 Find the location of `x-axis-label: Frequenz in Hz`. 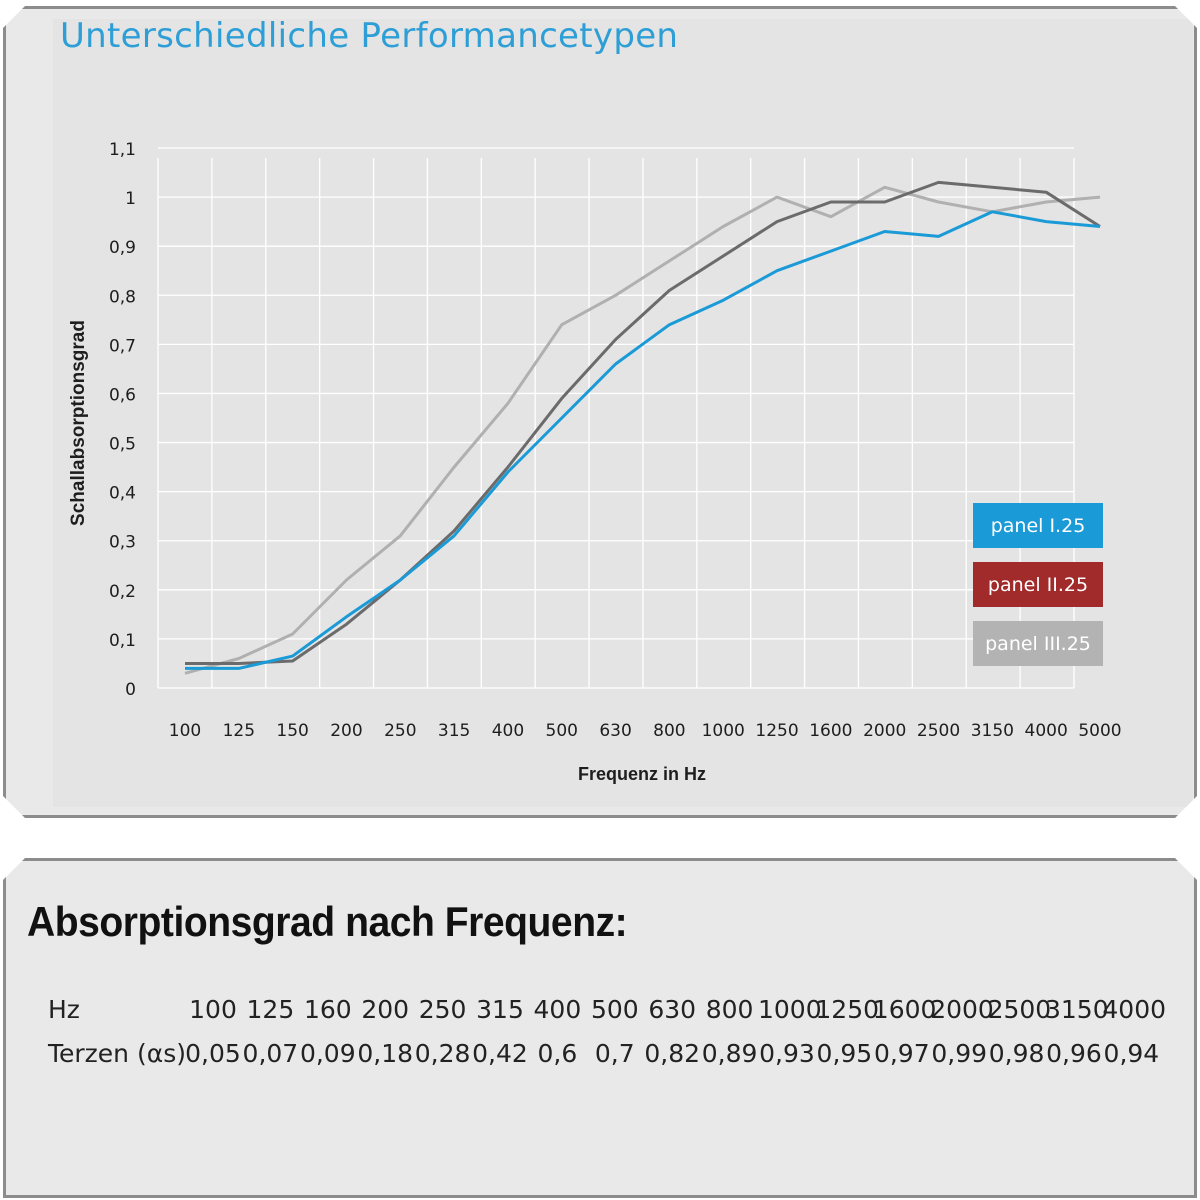

x-axis-label: Frequenz in Hz is located at coordinates (642, 774).